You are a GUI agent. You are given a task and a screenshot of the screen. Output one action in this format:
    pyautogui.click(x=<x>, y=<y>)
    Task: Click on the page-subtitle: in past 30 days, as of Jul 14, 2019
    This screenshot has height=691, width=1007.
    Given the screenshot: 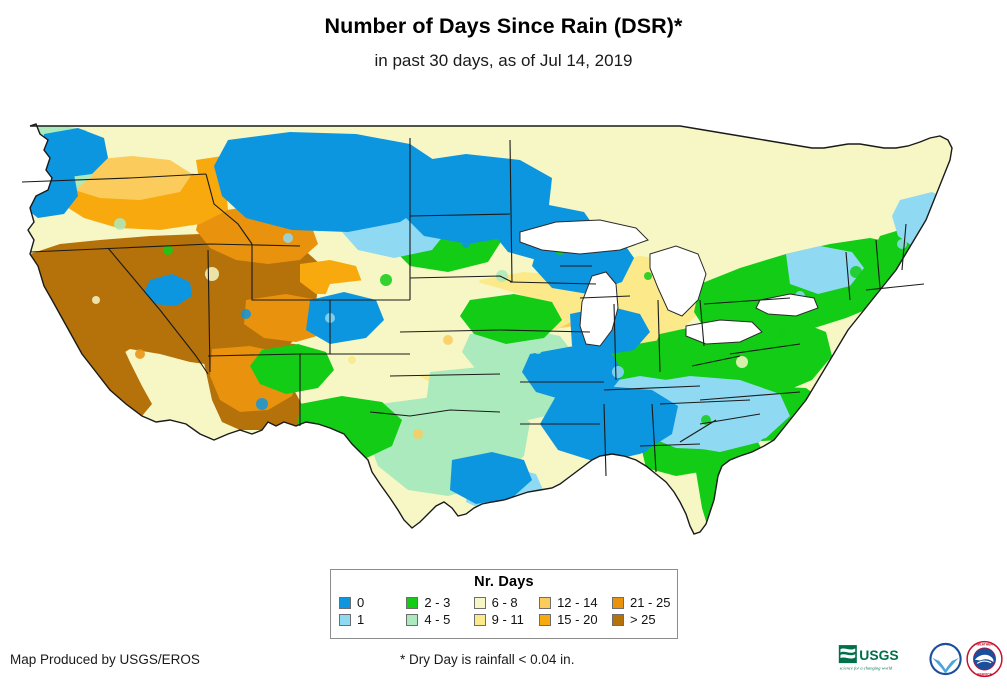 What is the action you would take?
    pyautogui.click(x=503, y=60)
    